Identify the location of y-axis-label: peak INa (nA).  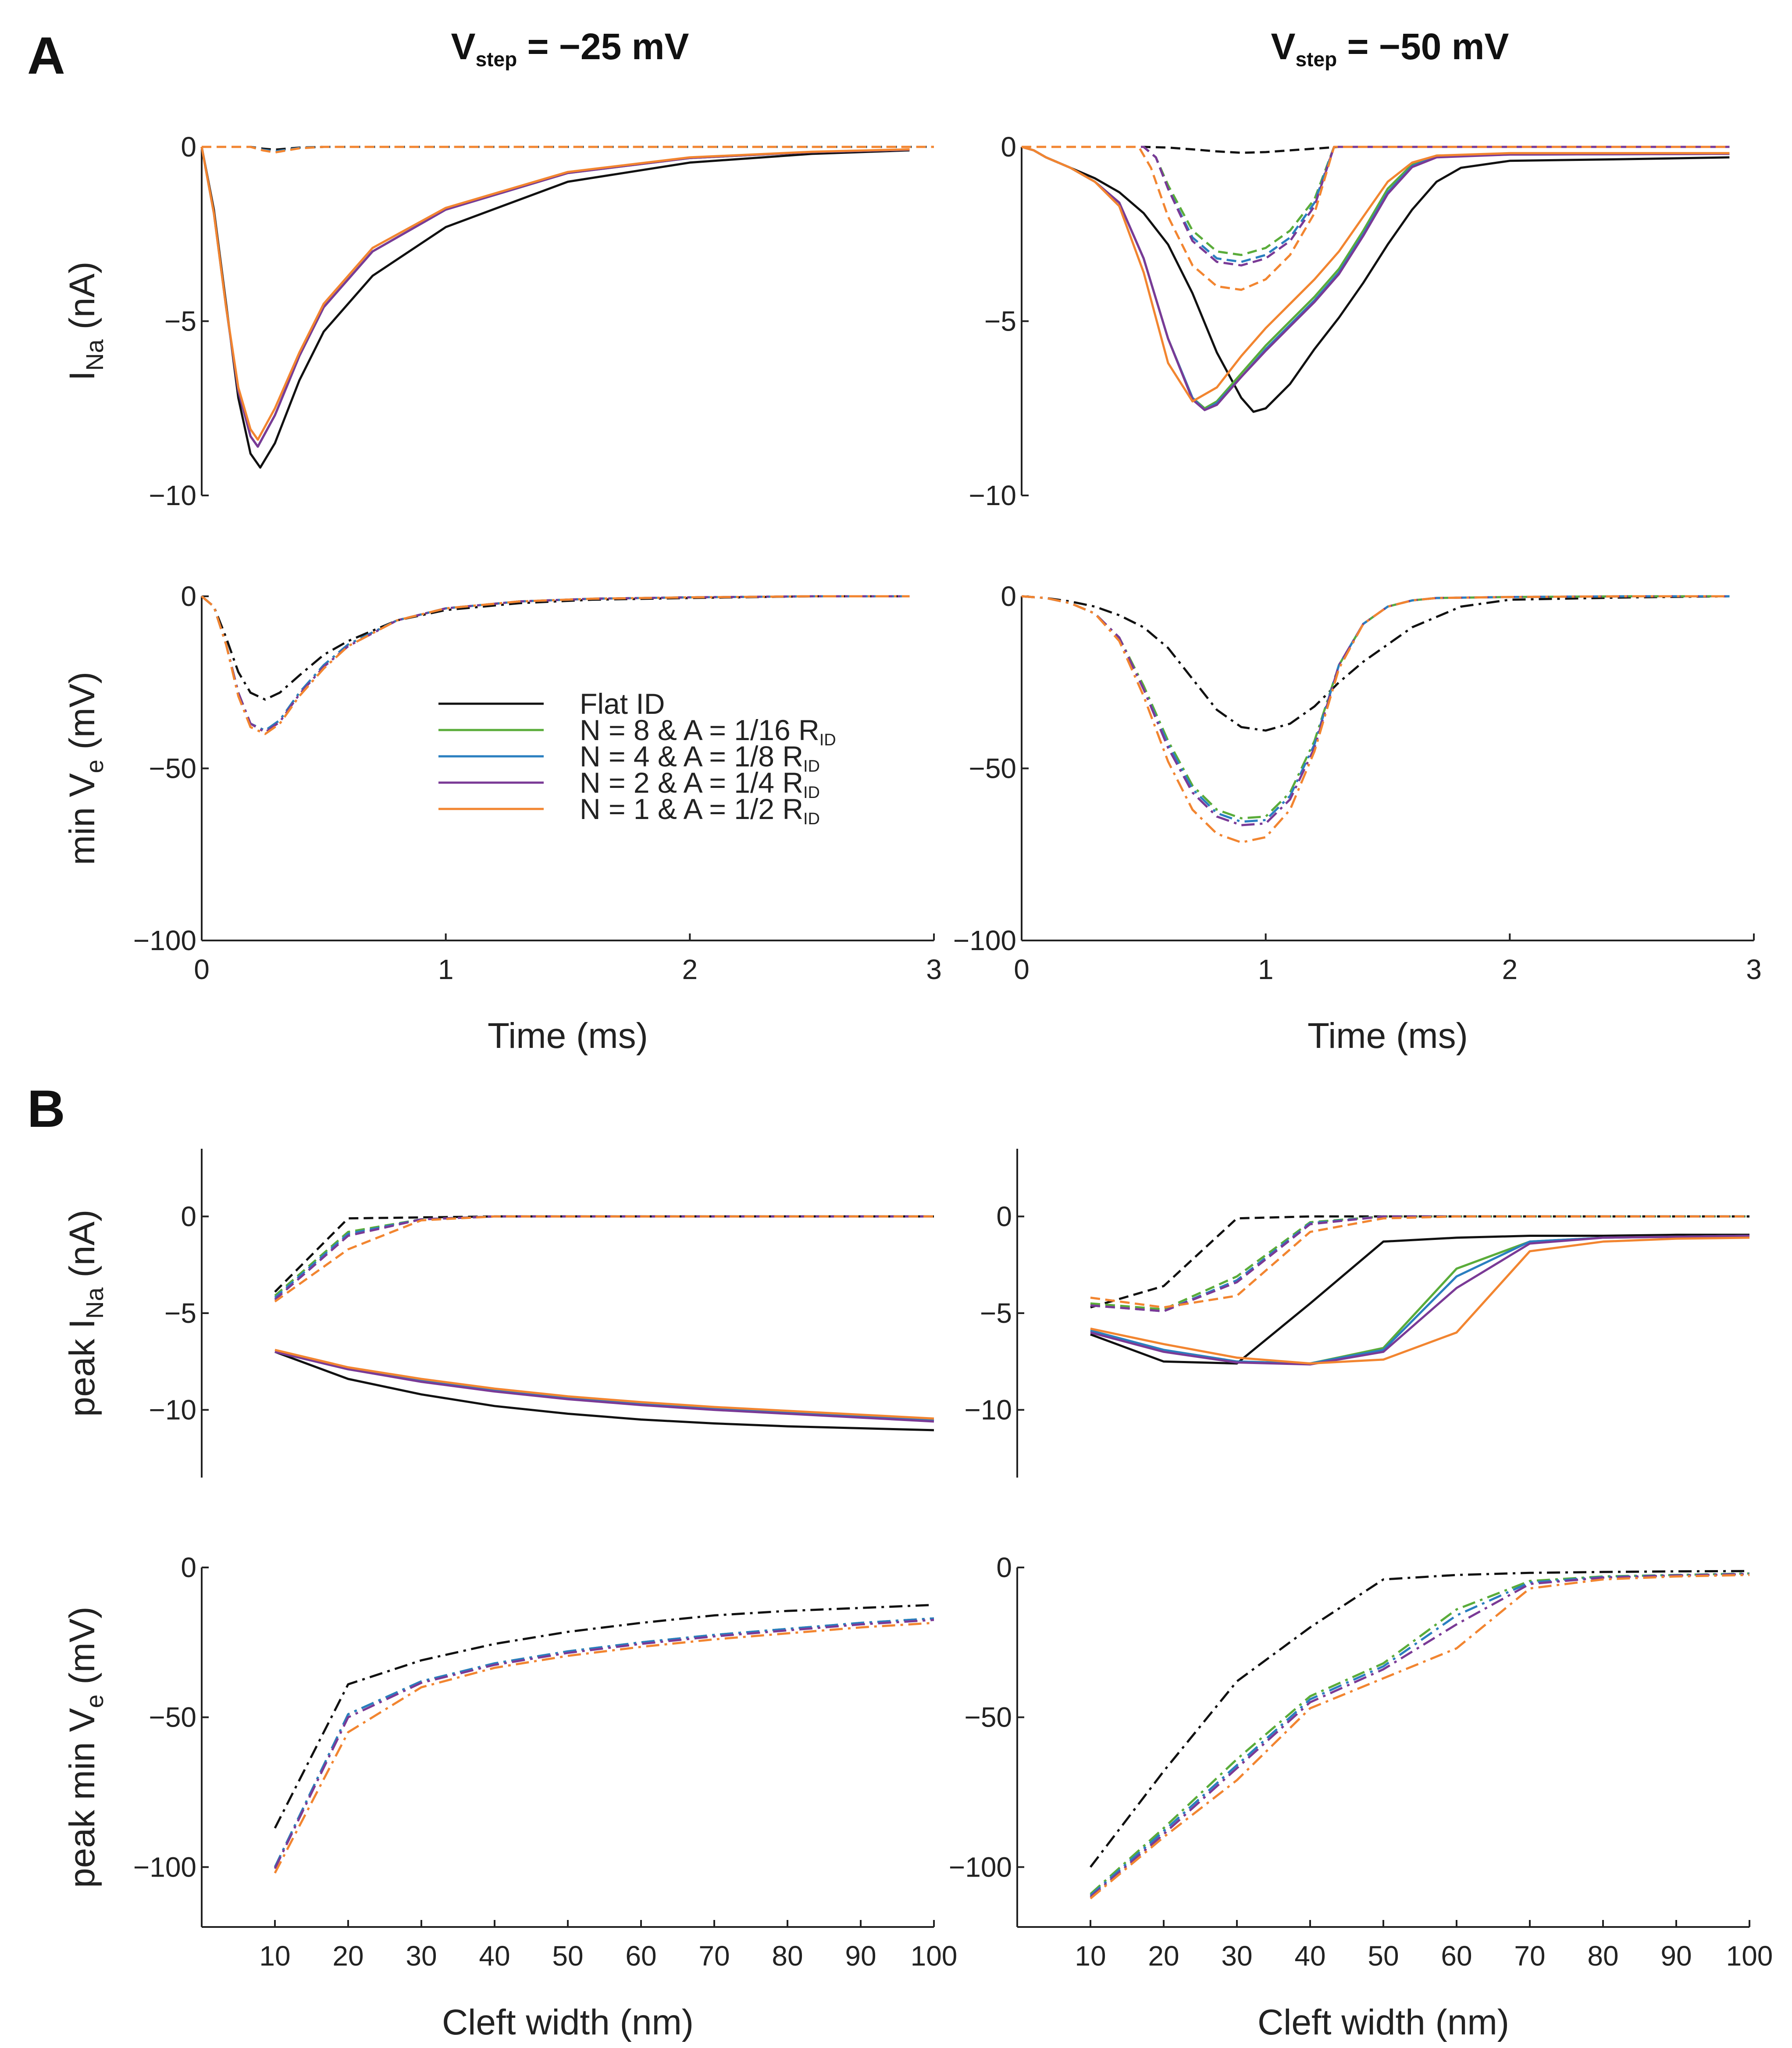
(85, 1313).